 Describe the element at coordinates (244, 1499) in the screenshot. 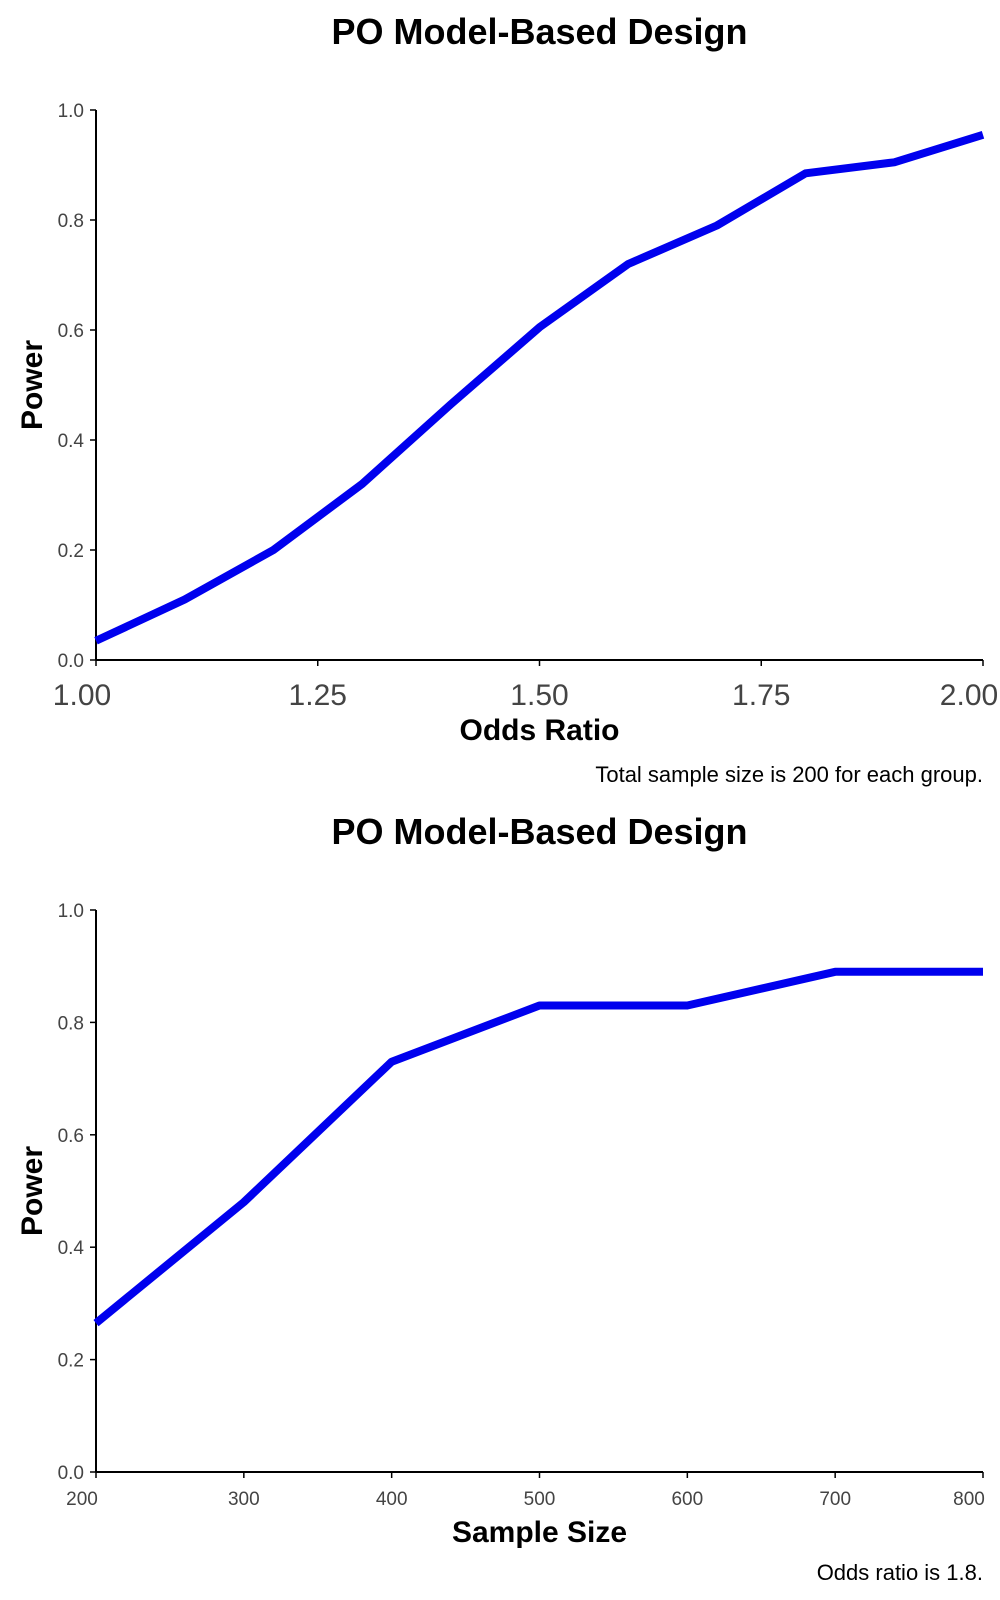

I see `x-tick-label: 300` at that location.